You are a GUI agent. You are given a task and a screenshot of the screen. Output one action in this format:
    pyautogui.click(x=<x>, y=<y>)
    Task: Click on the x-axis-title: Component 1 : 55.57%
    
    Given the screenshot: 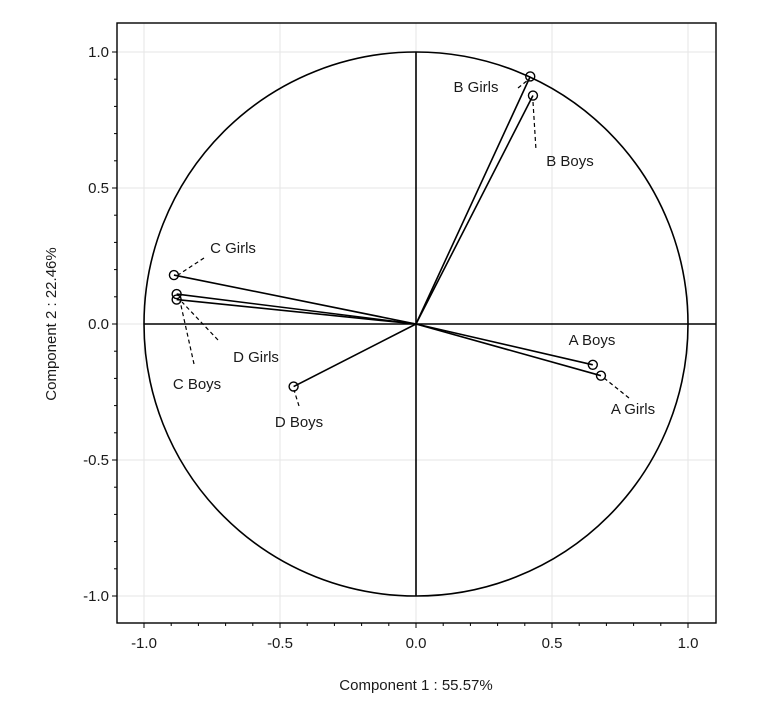 What is the action you would take?
    pyautogui.click(x=415, y=685)
    